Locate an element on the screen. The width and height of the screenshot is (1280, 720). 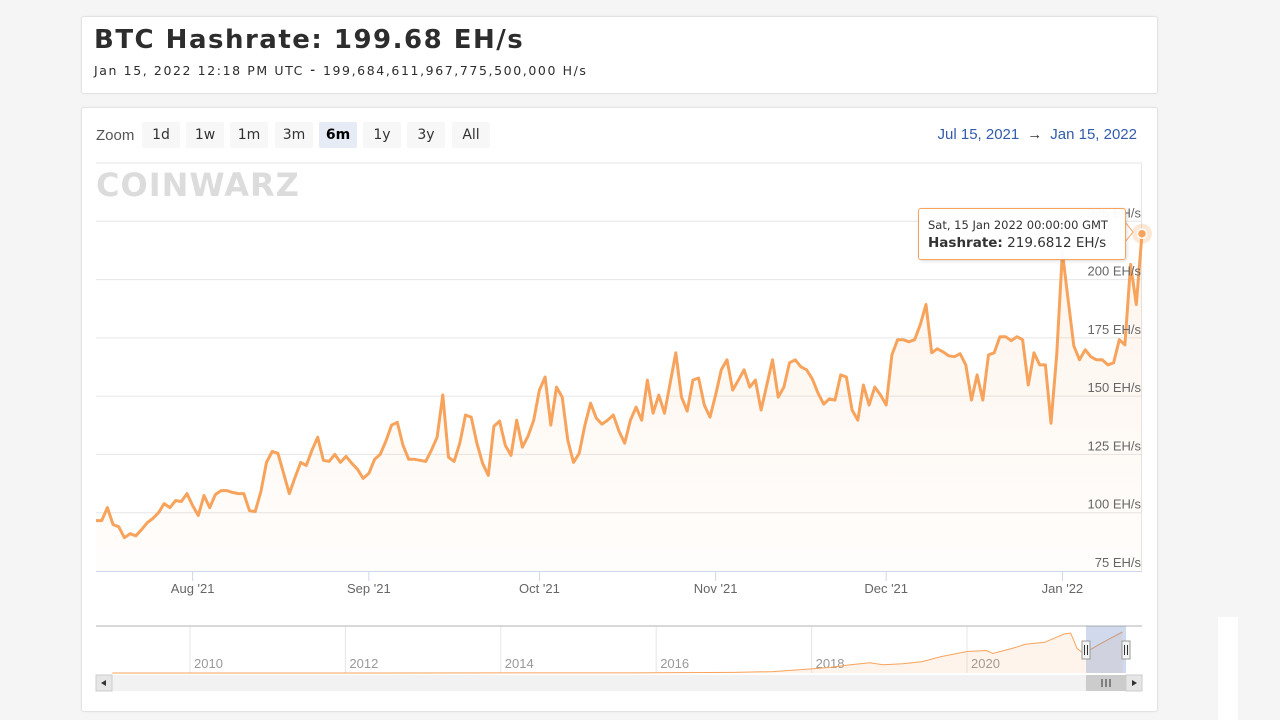
date-range: Jul 15, 2021 → Jan 15, 2022 is located at coordinates (1037, 134).